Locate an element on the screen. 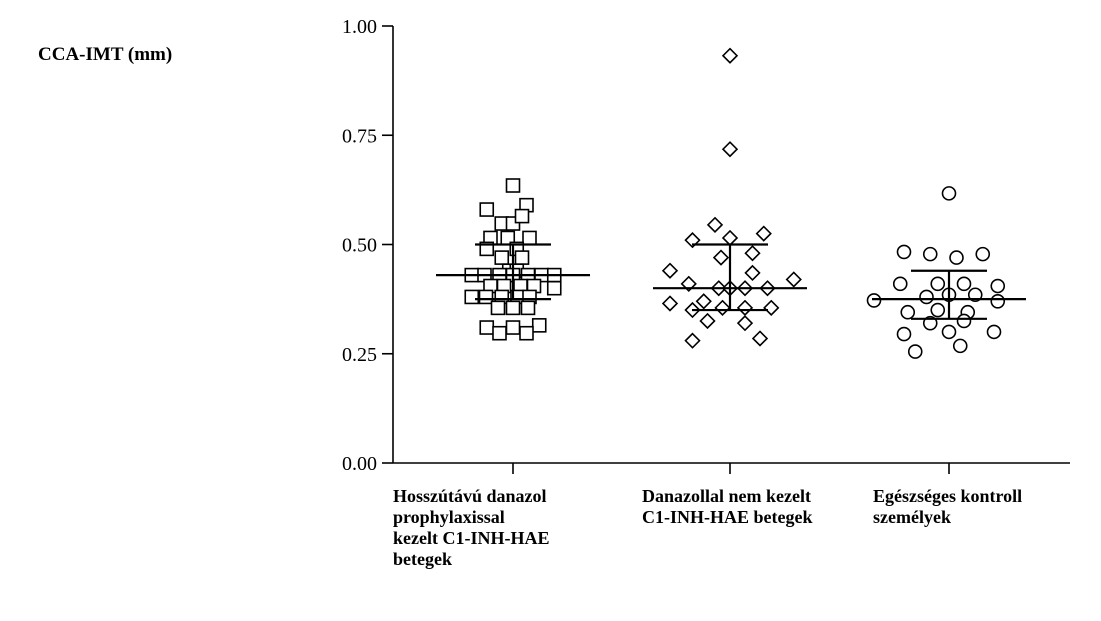 This screenshot has width=1101, height=621. y-tick-labels: 0.00 0.25 0.50 0.75 1.00 is located at coordinates (359, 245).